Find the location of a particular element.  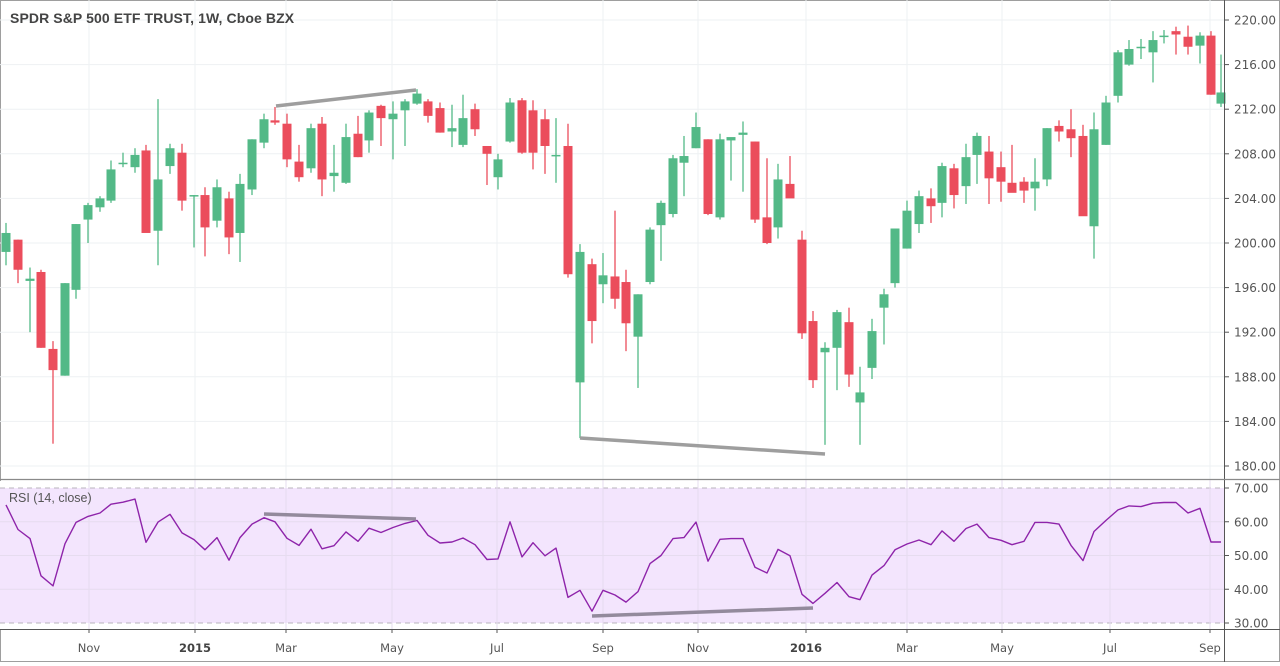

rsi-indicator-label: RSI (14, close) is located at coordinates (50, 498).